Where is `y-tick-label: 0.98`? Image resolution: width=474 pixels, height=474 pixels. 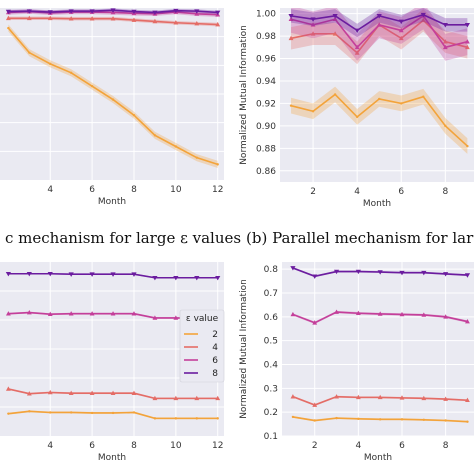
y-tick-label: 0.98 is located at coordinates (266, 37).